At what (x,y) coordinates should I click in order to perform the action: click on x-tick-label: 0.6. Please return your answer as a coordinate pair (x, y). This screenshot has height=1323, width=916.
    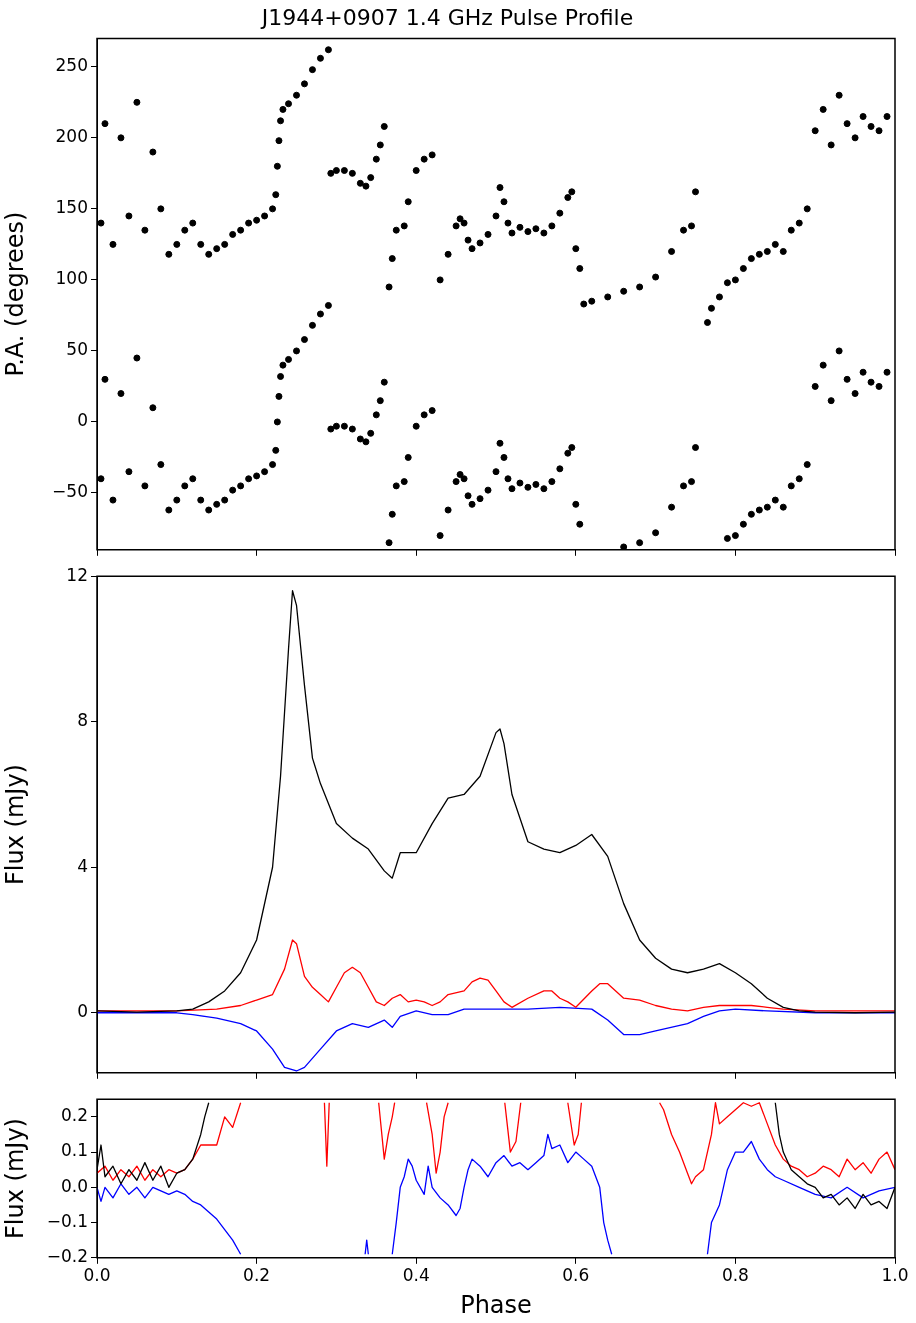
    Looking at the image, I should click on (576, 1275).